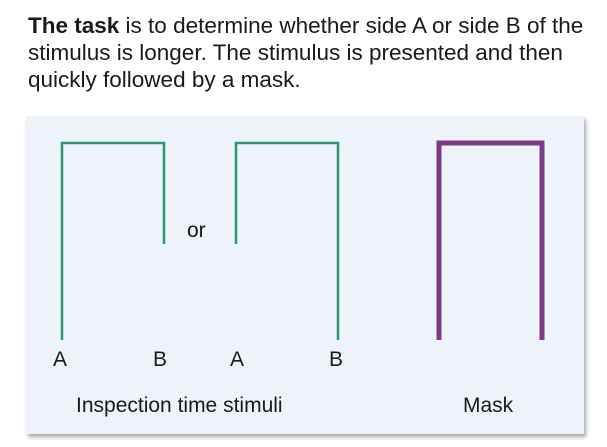 This screenshot has height=447, width=607. Describe the element at coordinates (287, 240) in the screenshot. I see `stimulus-2-shape` at that location.